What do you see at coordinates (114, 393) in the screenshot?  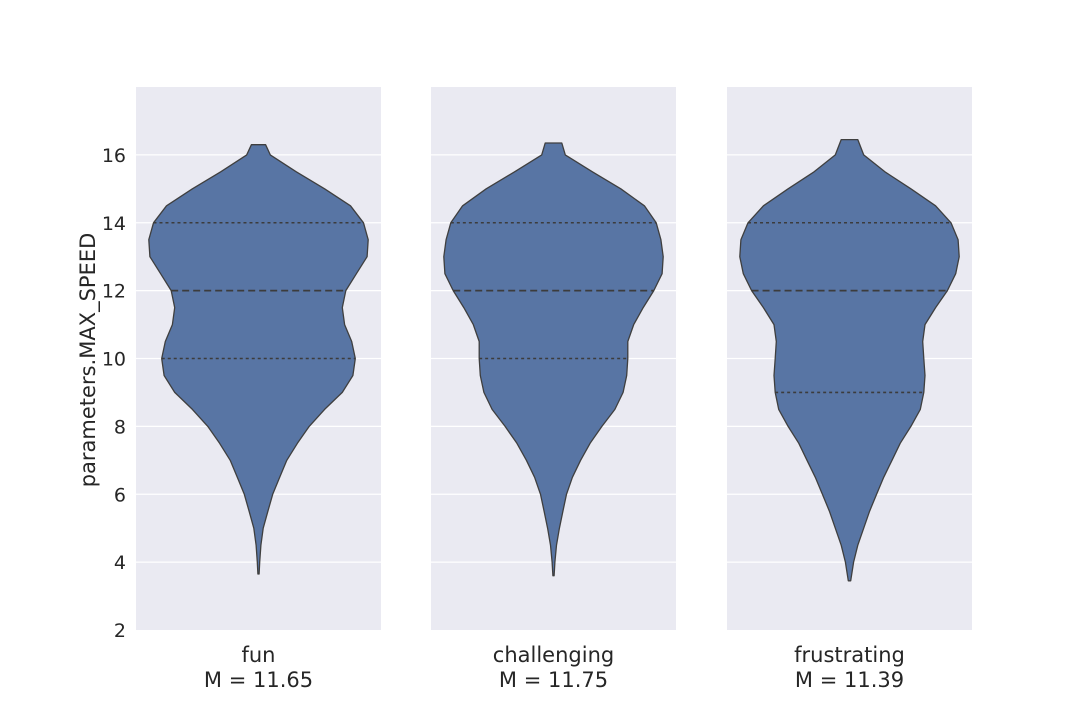 I see `y-ticks: 2 4 6 8 10 12 14 16` at bounding box center [114, 393].